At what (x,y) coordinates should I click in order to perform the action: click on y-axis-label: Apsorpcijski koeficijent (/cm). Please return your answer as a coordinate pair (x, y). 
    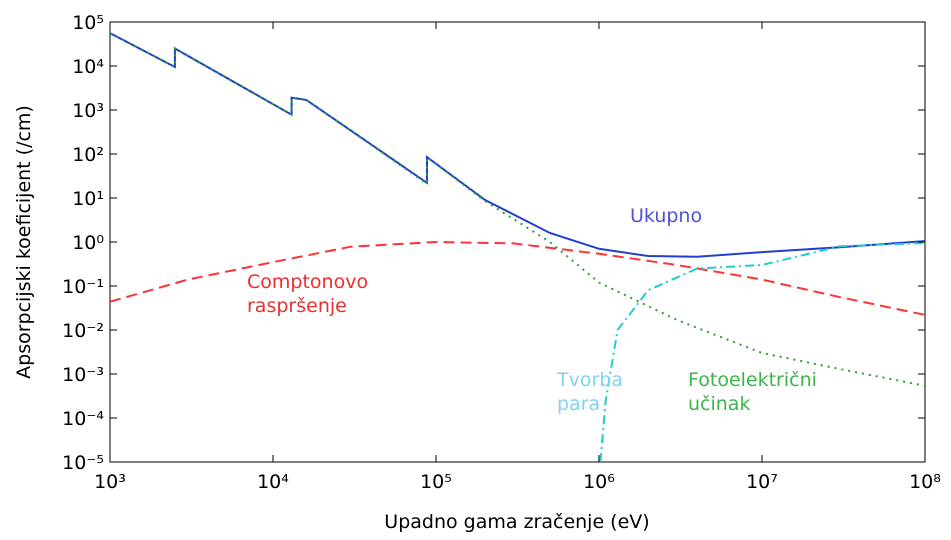
    Looking at the image, I should click on (24, 242).